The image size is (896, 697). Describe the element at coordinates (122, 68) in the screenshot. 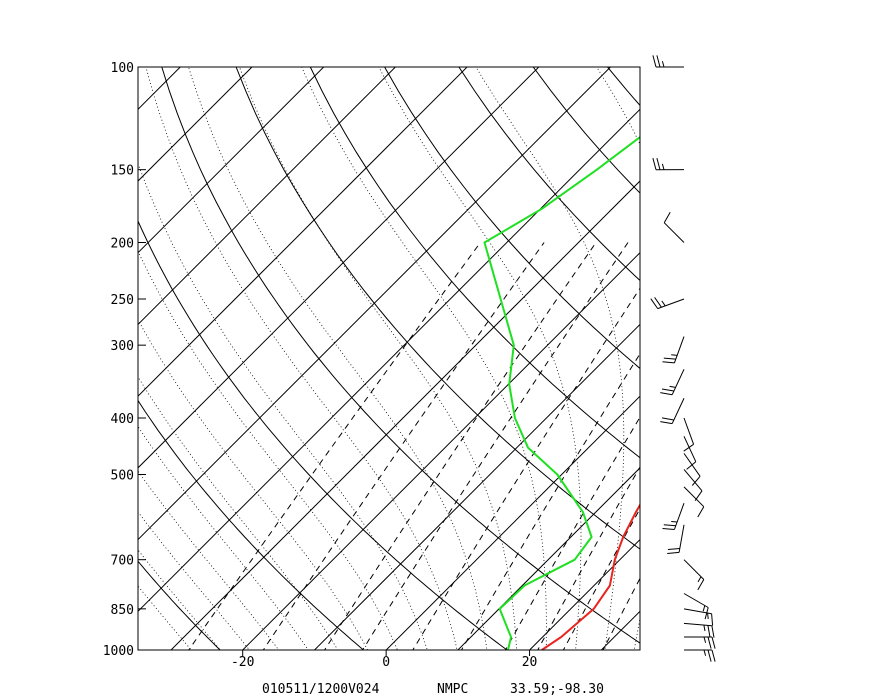

I see `pressure-tick-label: 100` at that location.